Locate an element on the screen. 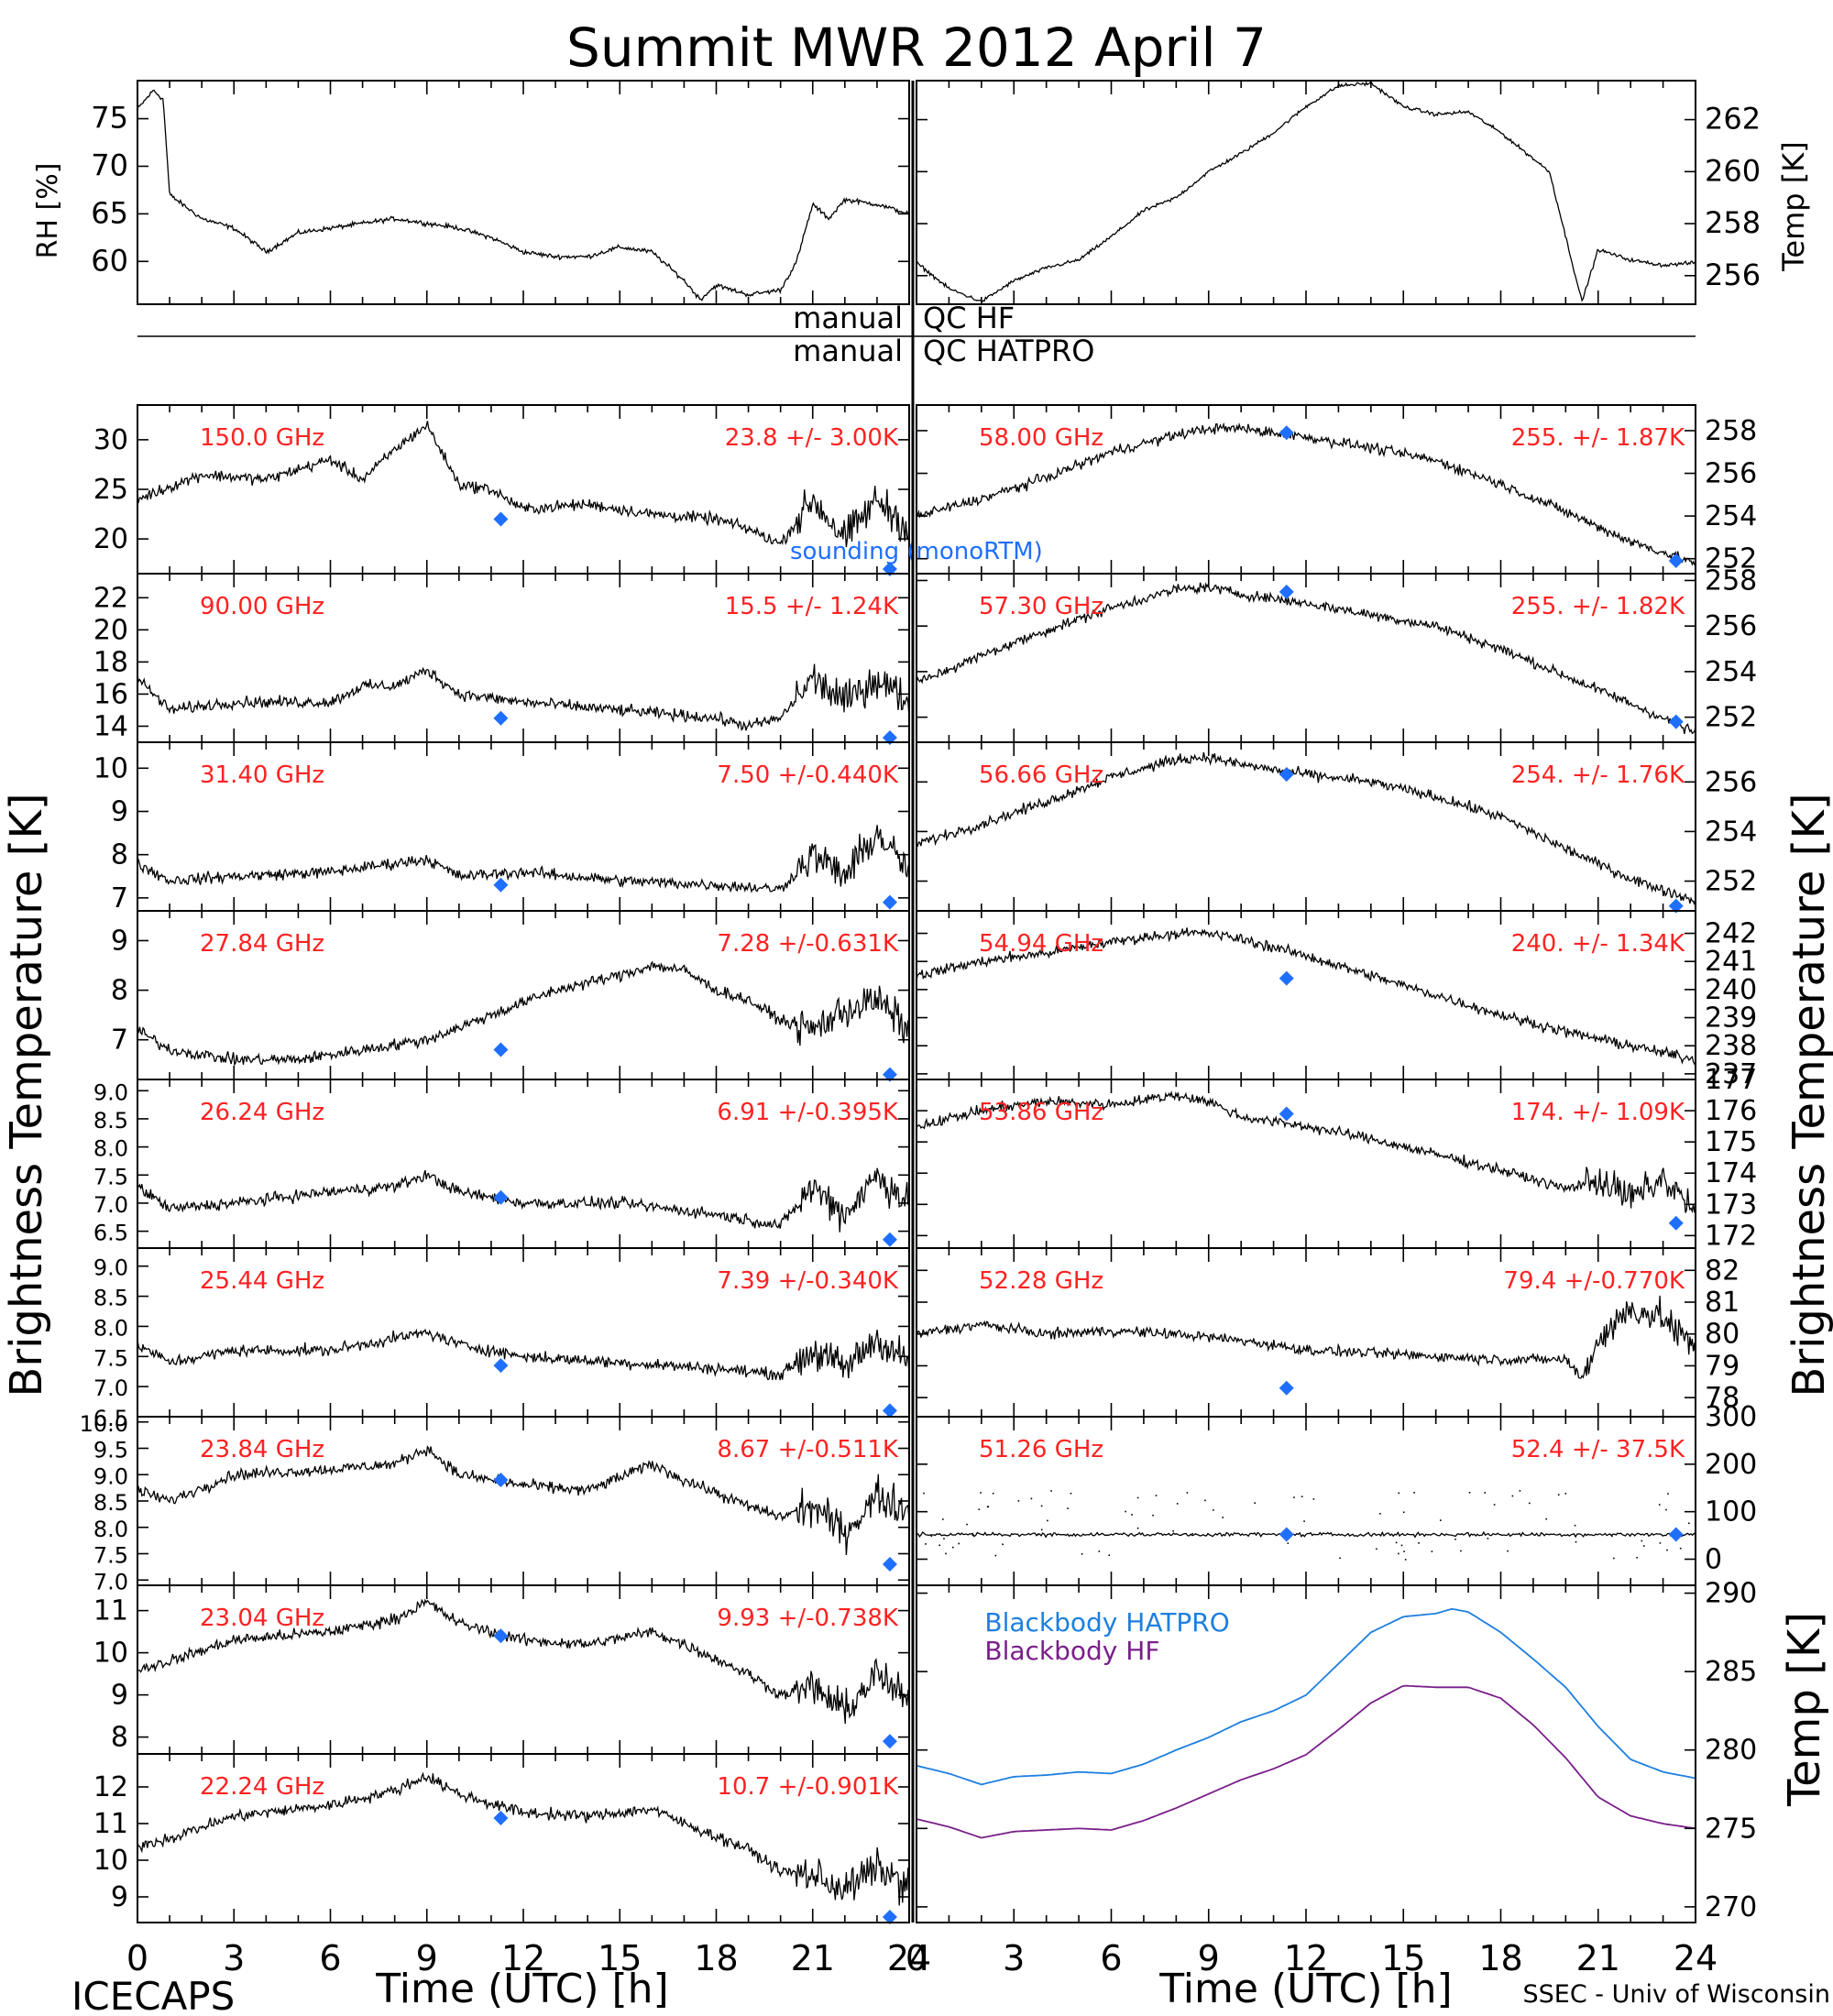 The image size is (1833, 2016). x-tick-label-right: 6 is located at coordinates (1111, 1958).